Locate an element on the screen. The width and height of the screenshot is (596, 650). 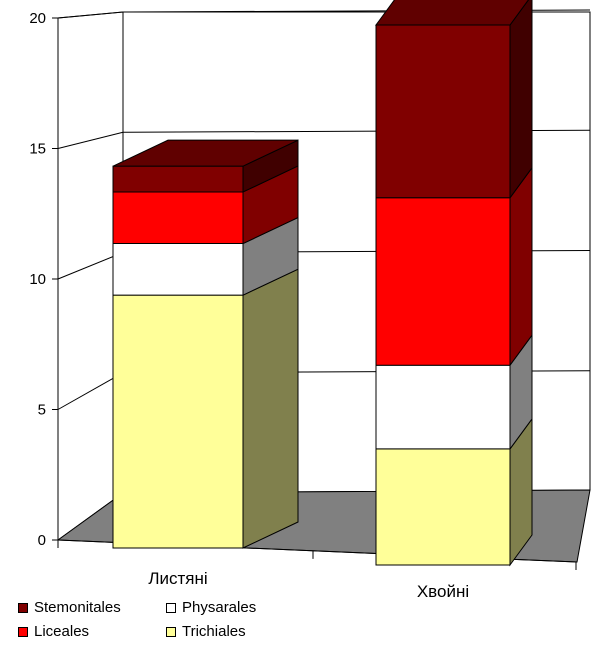
legend-label-3: Trichiales is located at coordinates (214, 631).